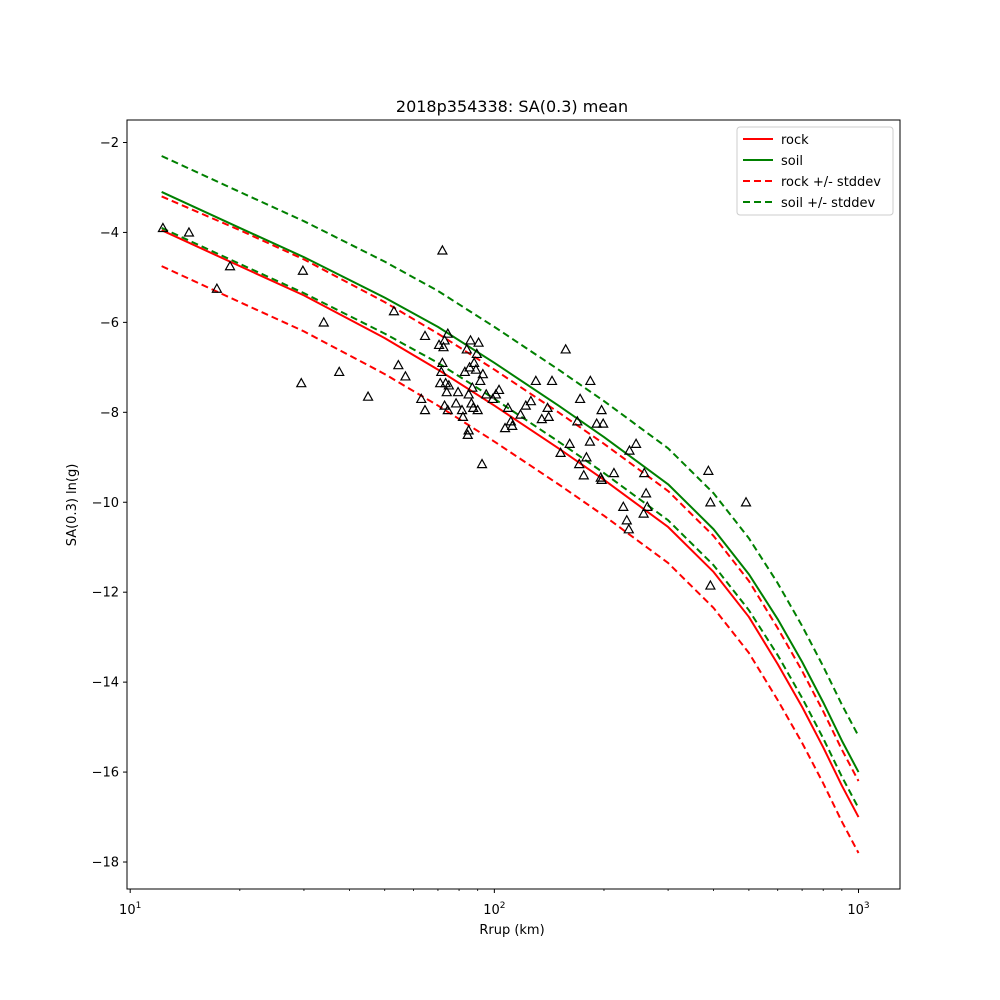 The width and height of the screenshot is (1000, 1000). Describe the element at coordinates (105, 863) in the screenshot. I see `y-tick-label: −18` at that location.